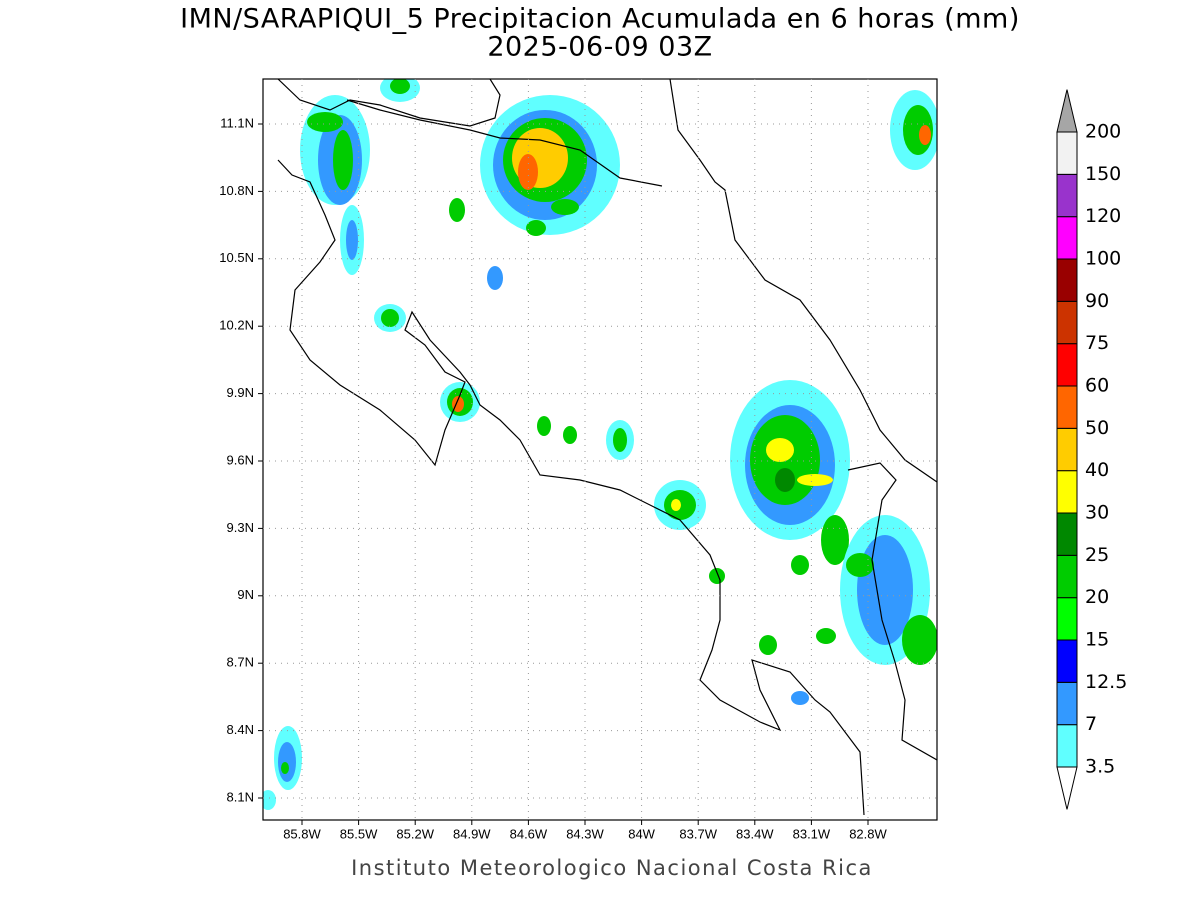  Describe the element at coordinates (1097, 343) in the screenshot. I see `colorbar-label: 75` at that location.